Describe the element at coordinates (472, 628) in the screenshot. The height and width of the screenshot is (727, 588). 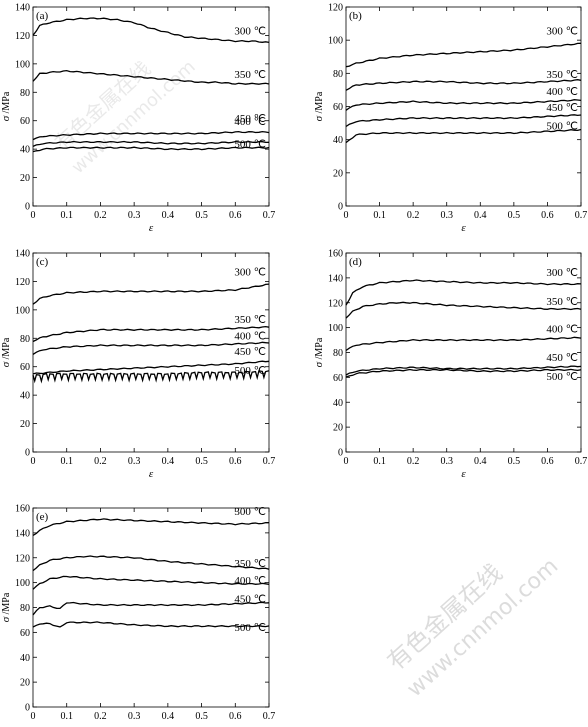
I see `watermark: 有色金属在线 www.cnnmol.com` at that location.